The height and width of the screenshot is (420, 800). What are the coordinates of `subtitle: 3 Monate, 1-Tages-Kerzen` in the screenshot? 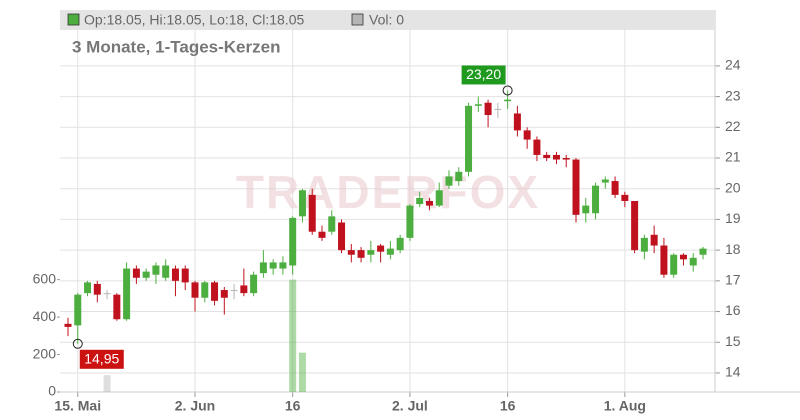 It's located at (176, 46).